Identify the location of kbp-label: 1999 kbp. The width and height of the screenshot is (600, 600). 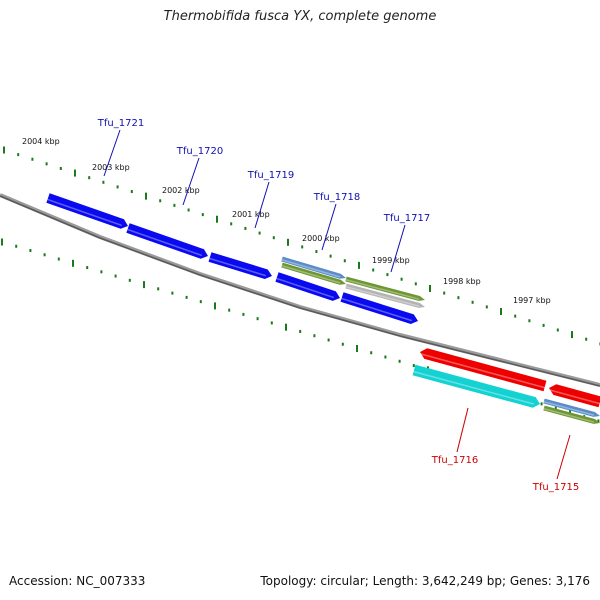
(391, 260).